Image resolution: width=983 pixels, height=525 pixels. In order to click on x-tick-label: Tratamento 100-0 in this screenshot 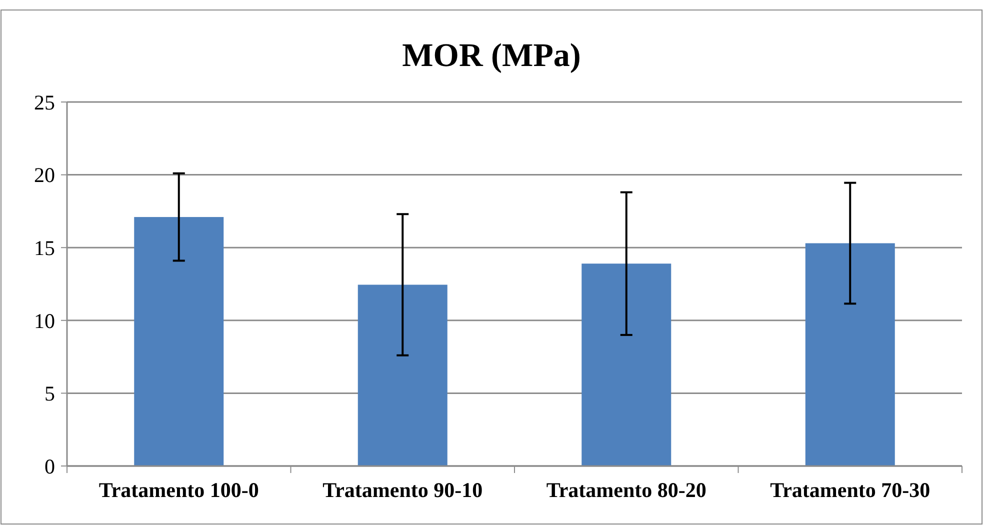, I will do `click(178, 490)`.